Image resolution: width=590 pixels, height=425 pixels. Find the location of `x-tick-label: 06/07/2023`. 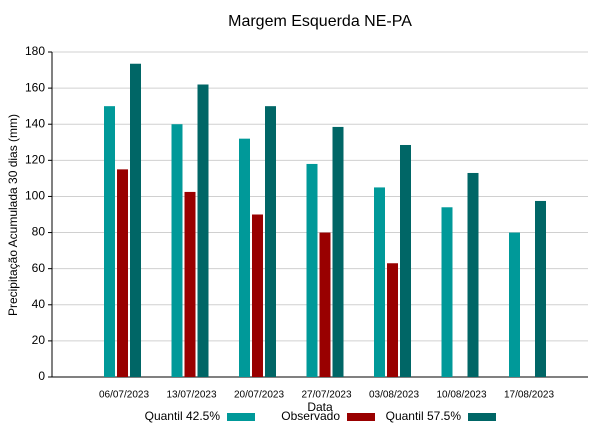

x-tick-label: 06/07/2023 is located at coordinates (124, 395).